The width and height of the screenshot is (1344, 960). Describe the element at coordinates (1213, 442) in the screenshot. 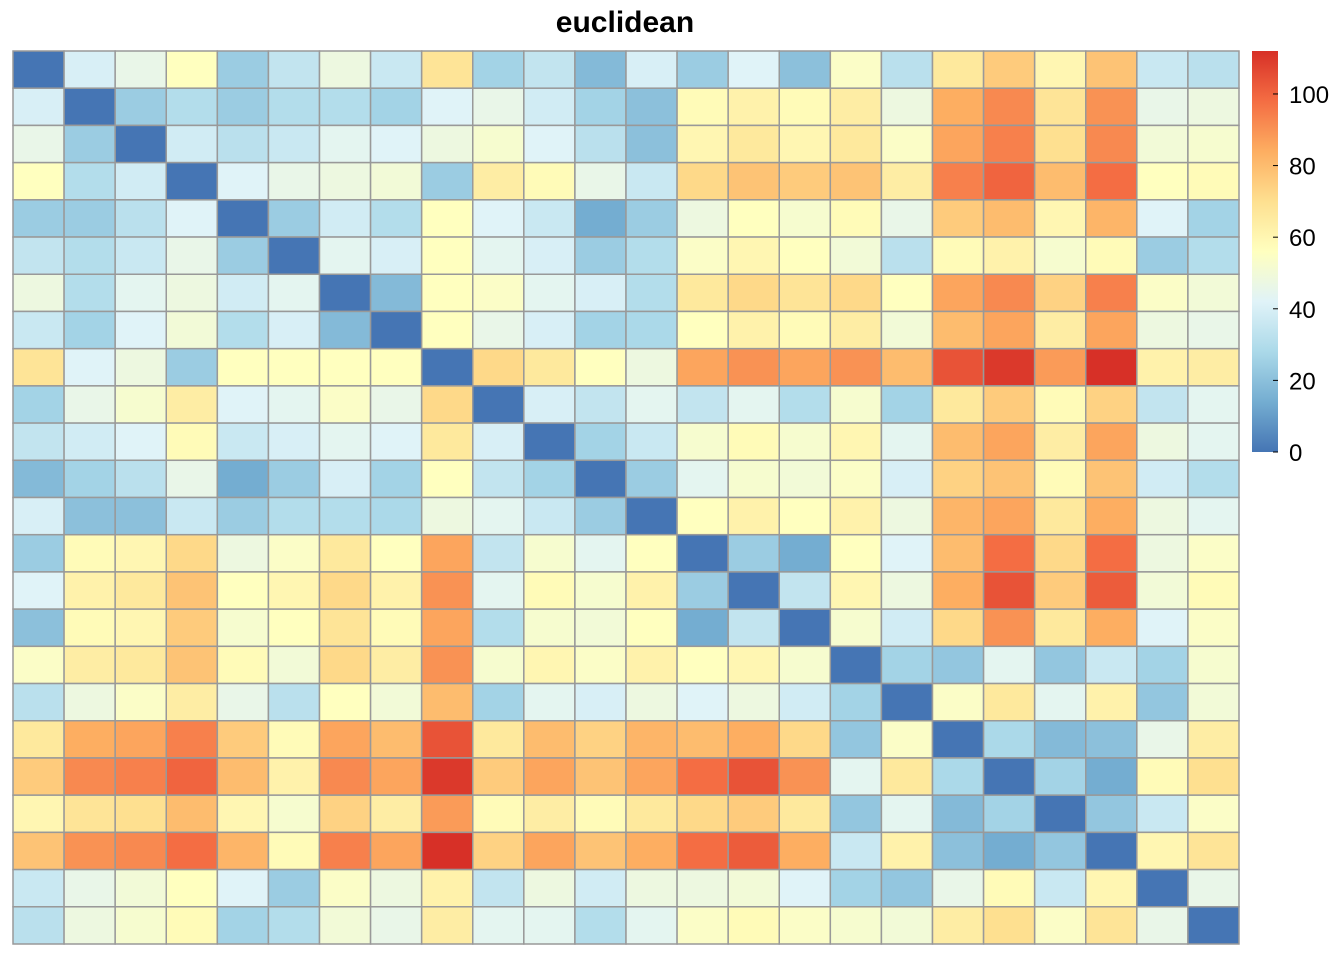

I see `heatmap-cell-r11-c24` at that location.